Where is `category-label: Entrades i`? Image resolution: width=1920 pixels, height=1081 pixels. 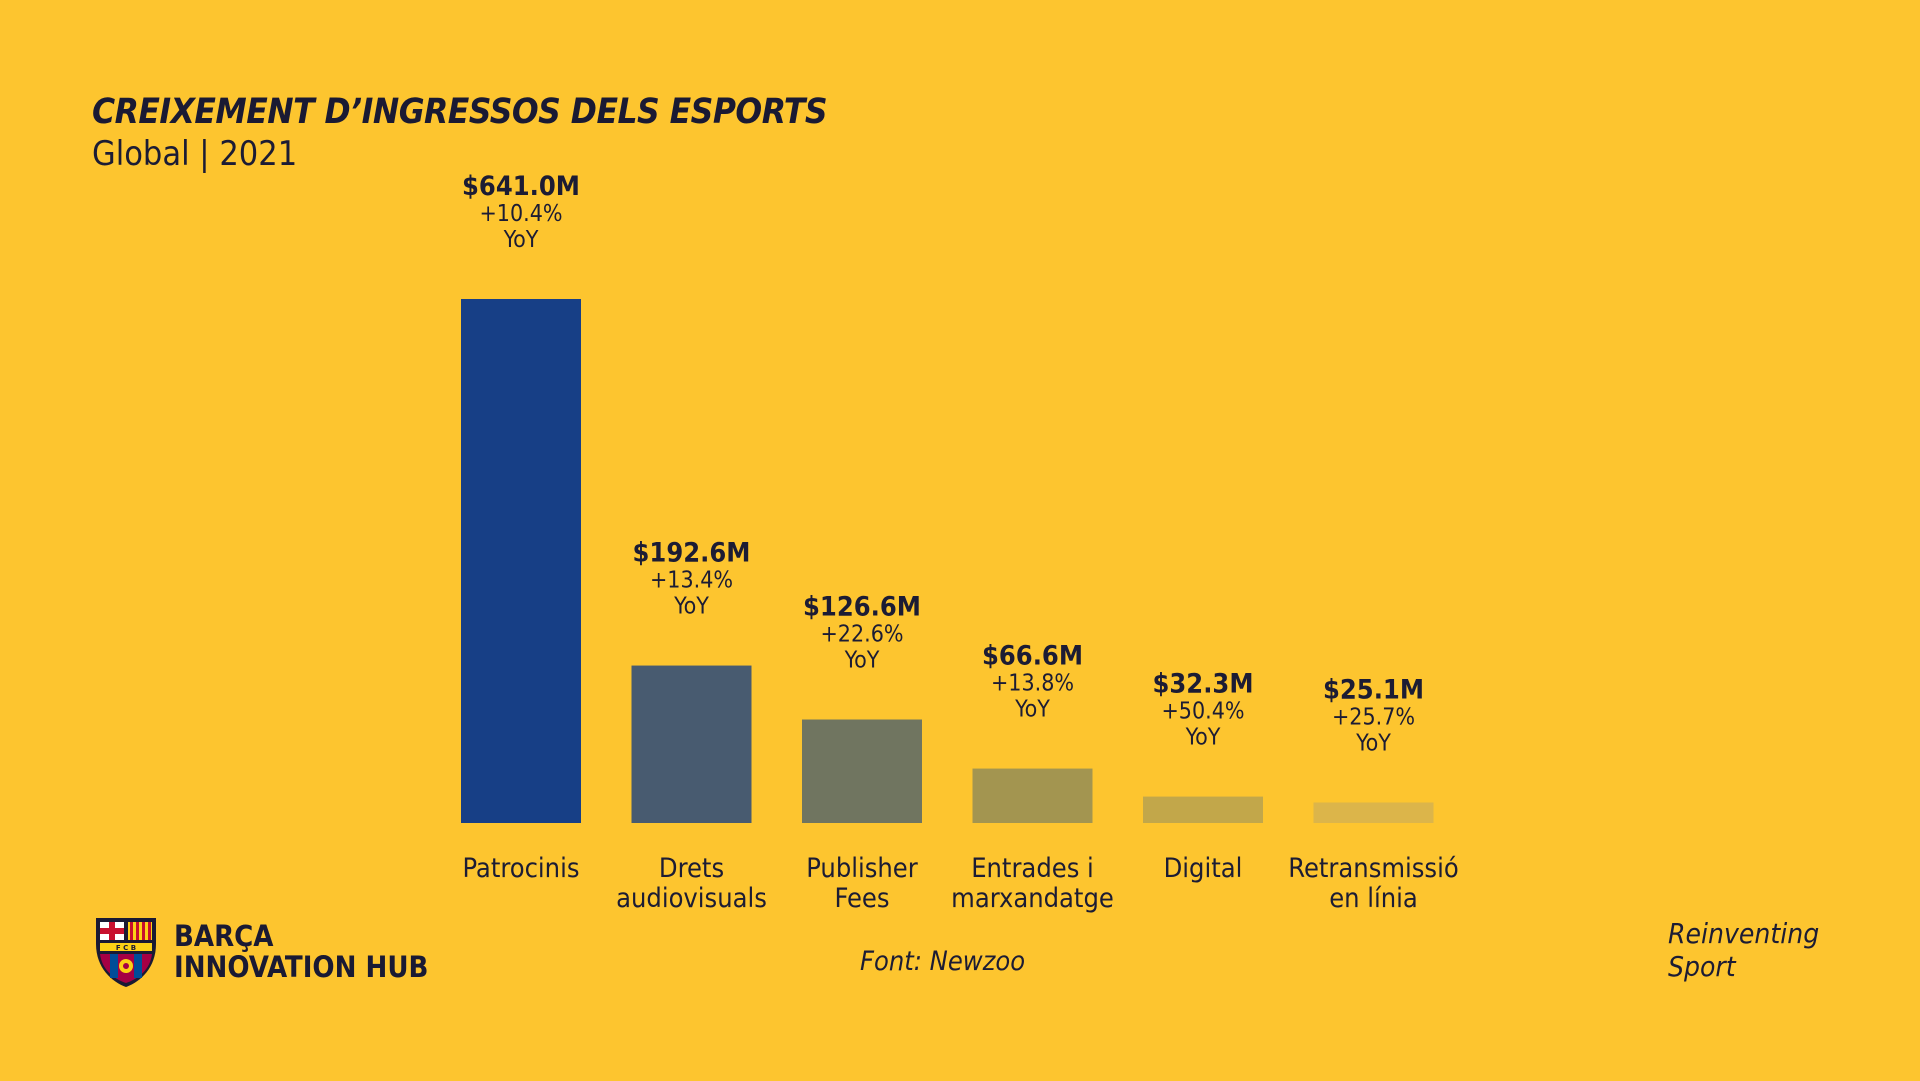
category-label: Entrades i is located at coordinates (1032, 868).